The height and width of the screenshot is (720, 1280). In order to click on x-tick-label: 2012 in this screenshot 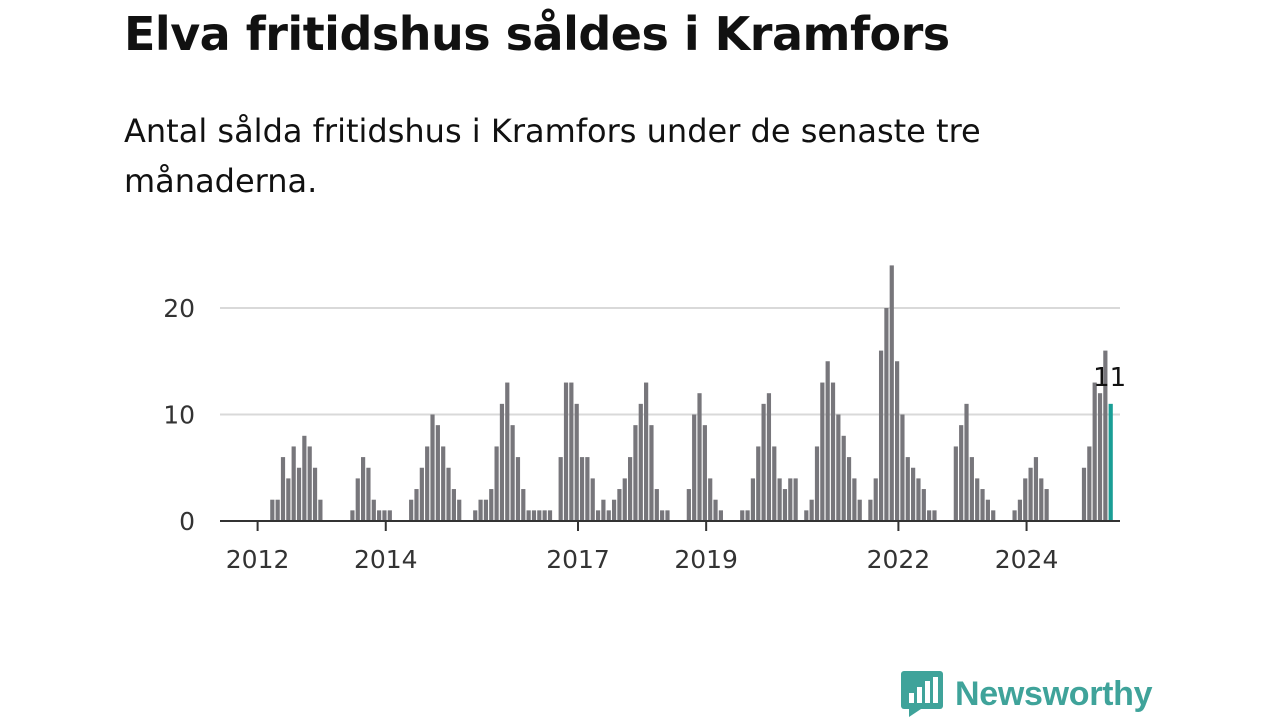, I will do `click(258, 559)`.